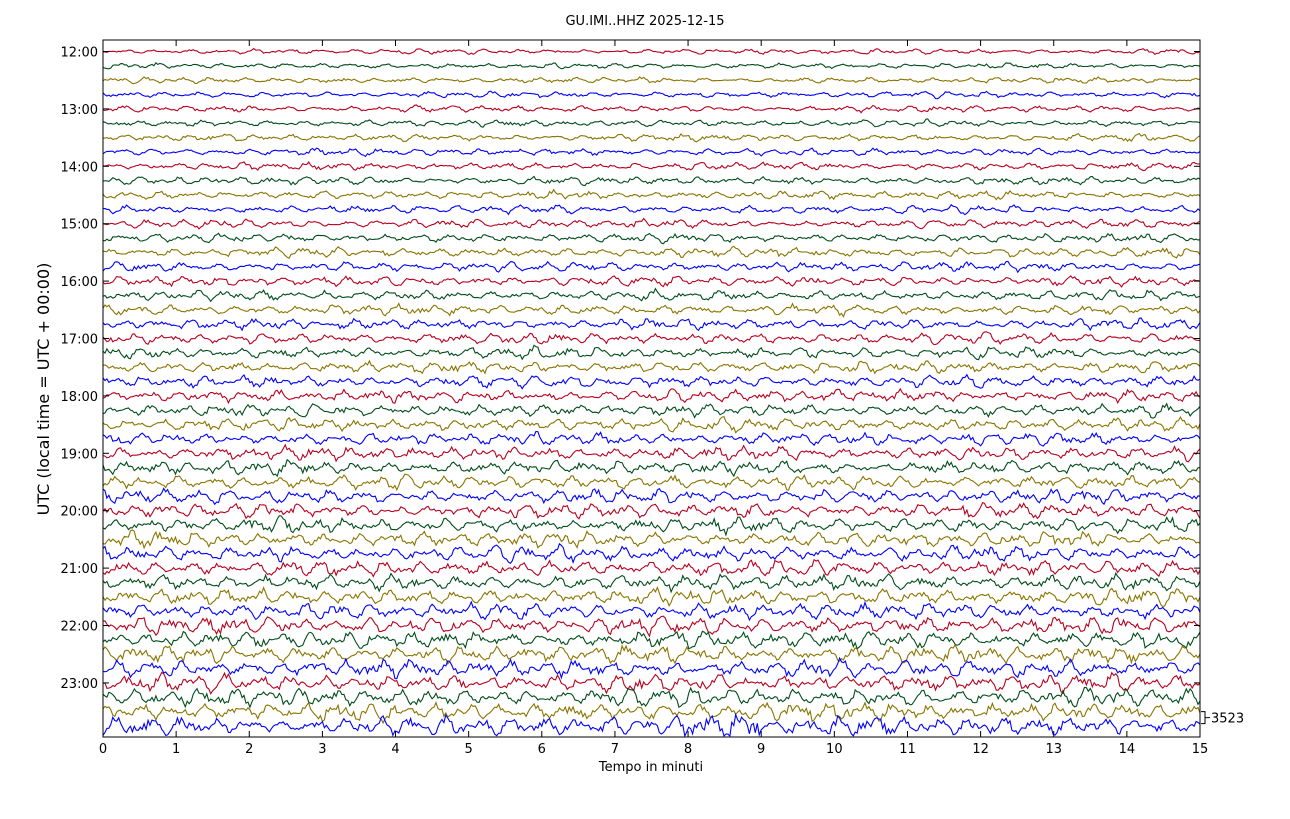 The width and height of the screenshot is (1290, 819). Describe the element at coordinates (79, 282) in the screenshot. I see `y-tick-label: 16:00` at that location.